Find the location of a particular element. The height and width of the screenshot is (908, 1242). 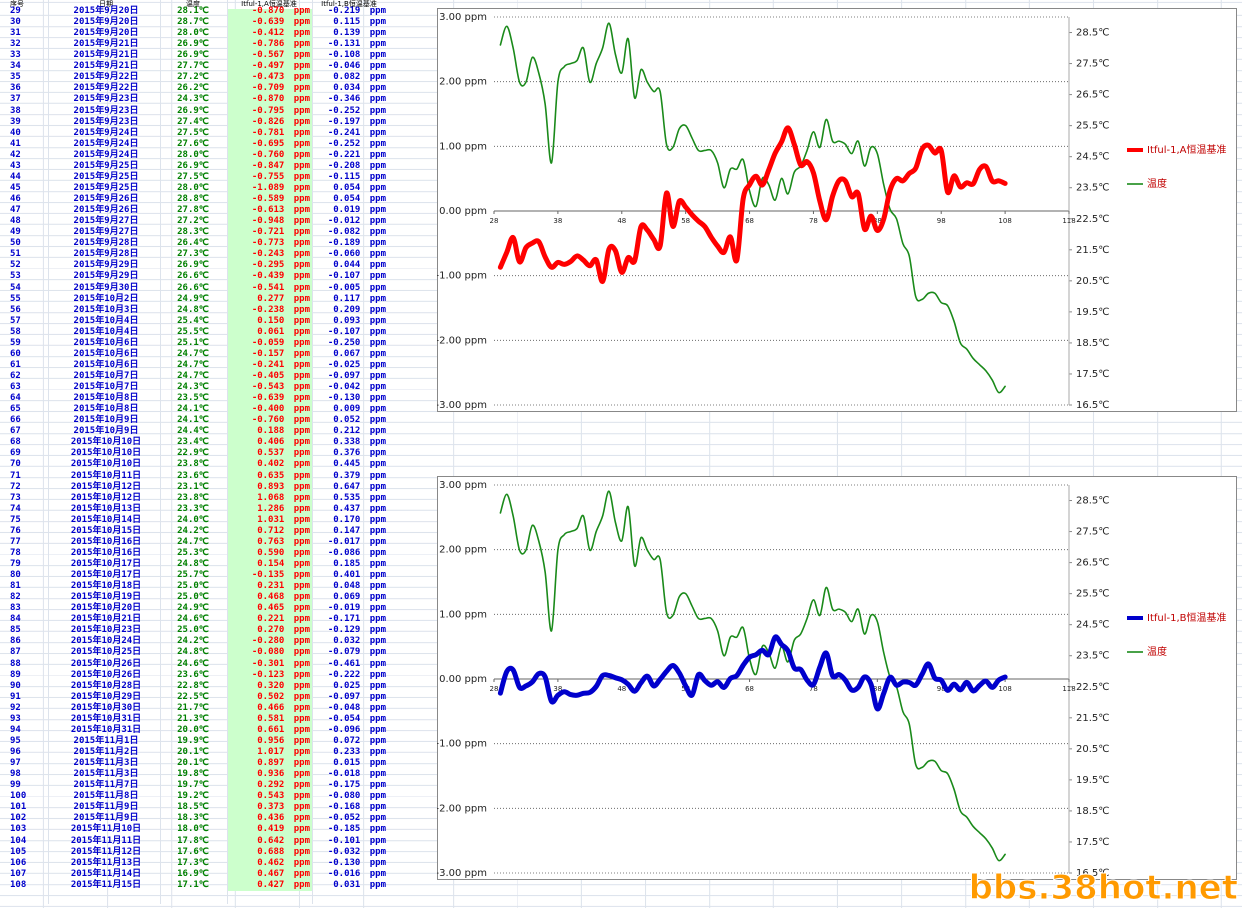

table-cell: 60 is located at coordinates (15, 353).